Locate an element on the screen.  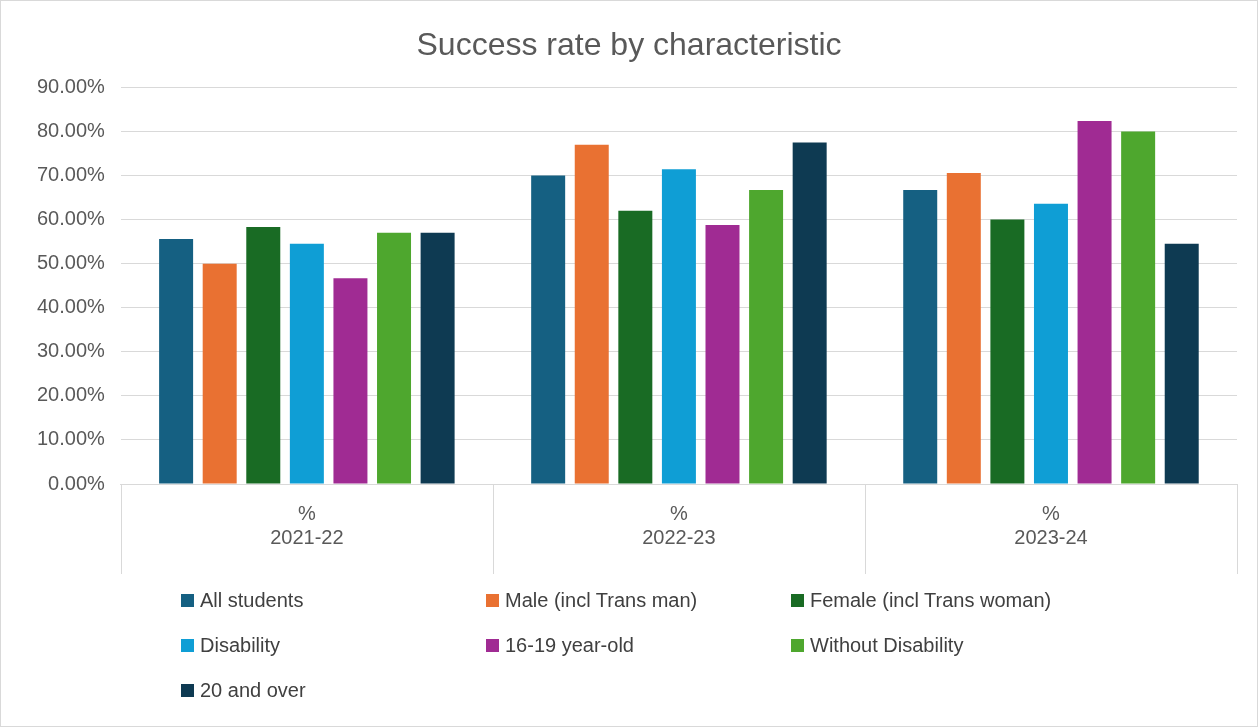
x-tick-label: 2023-24 is located at coordinates (1051, 536).